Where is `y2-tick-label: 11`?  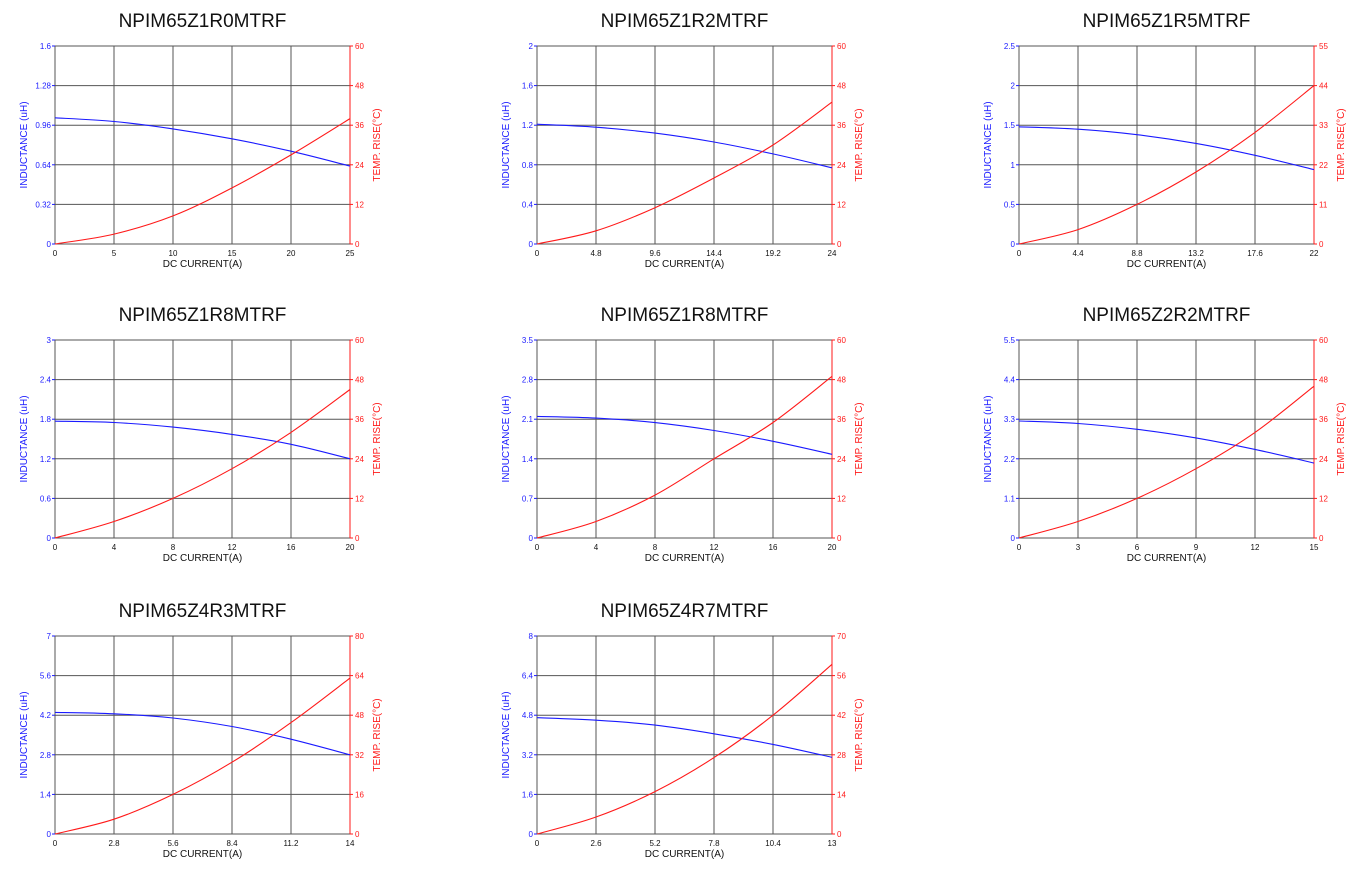 y2-tick-label: 11 is located at coordinates (1323, 204).